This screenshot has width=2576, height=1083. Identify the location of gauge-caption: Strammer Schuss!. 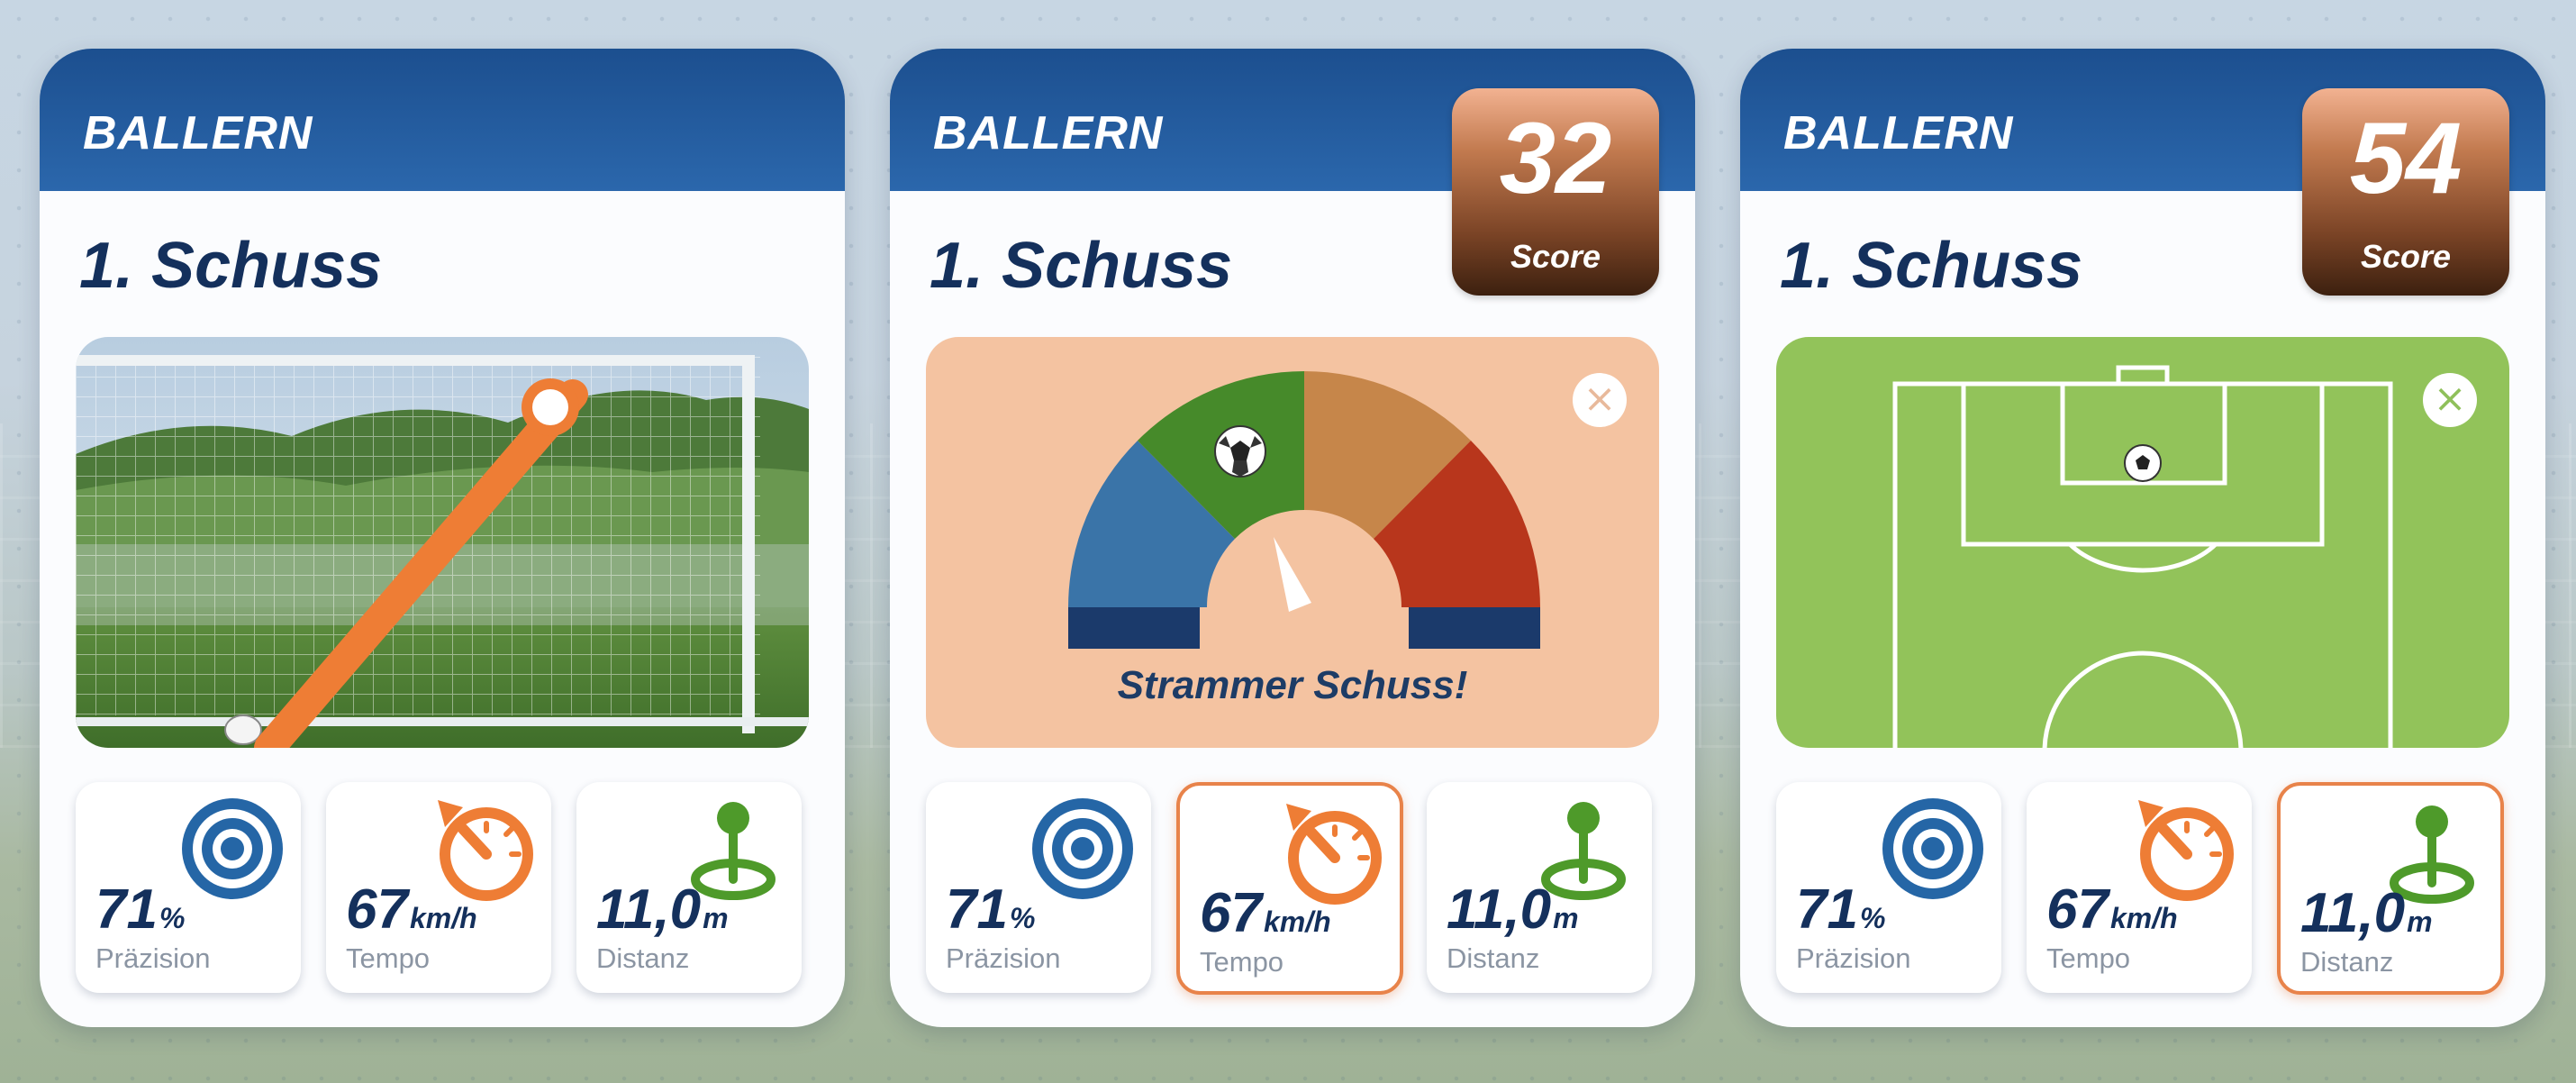
(1292, 685).